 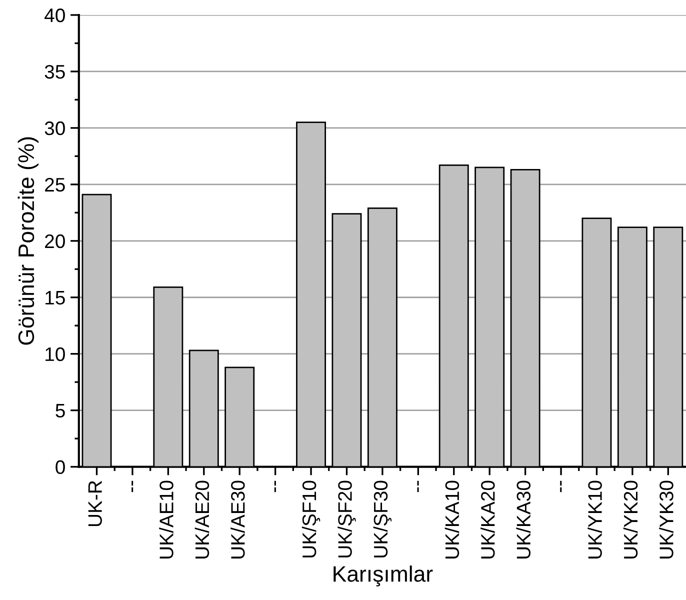 I want to click on y-tick-label: 0, so click(x=60, y=467).